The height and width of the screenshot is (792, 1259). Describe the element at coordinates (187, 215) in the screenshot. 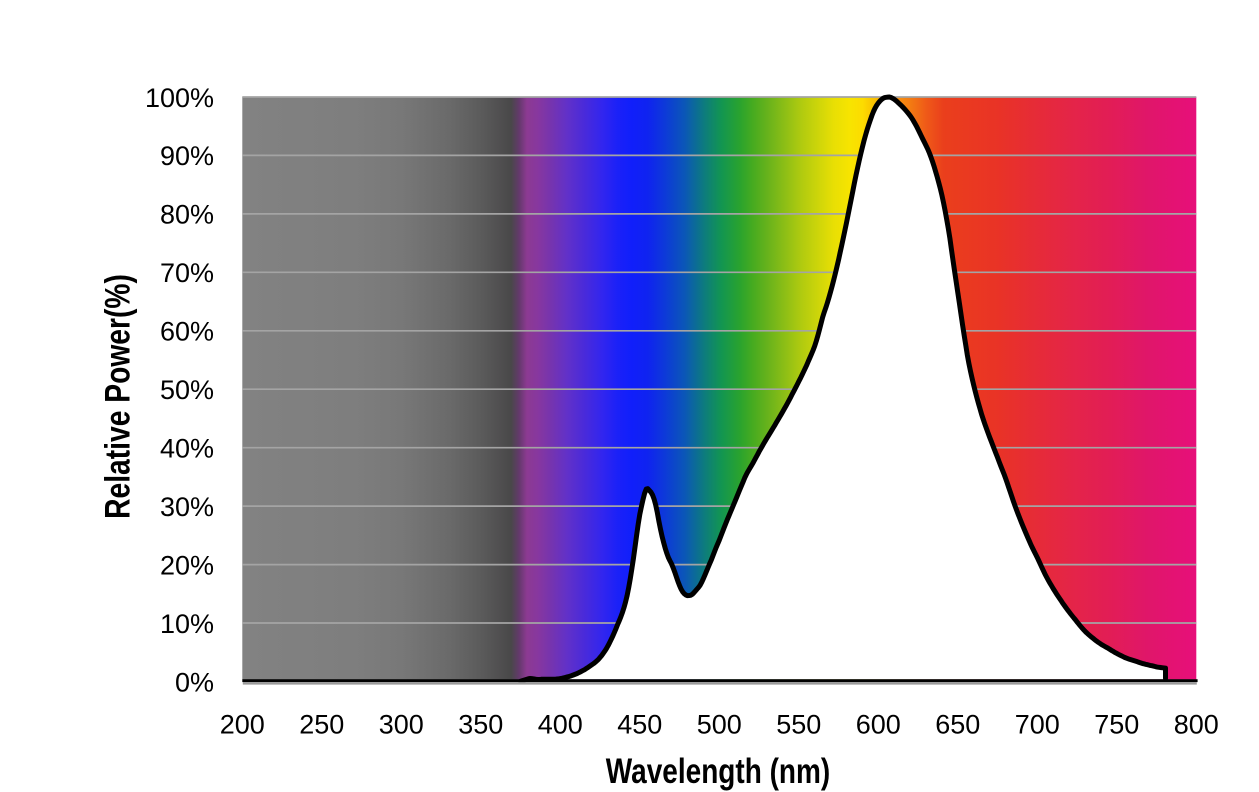

I see `svg-text: 80%` at that location.